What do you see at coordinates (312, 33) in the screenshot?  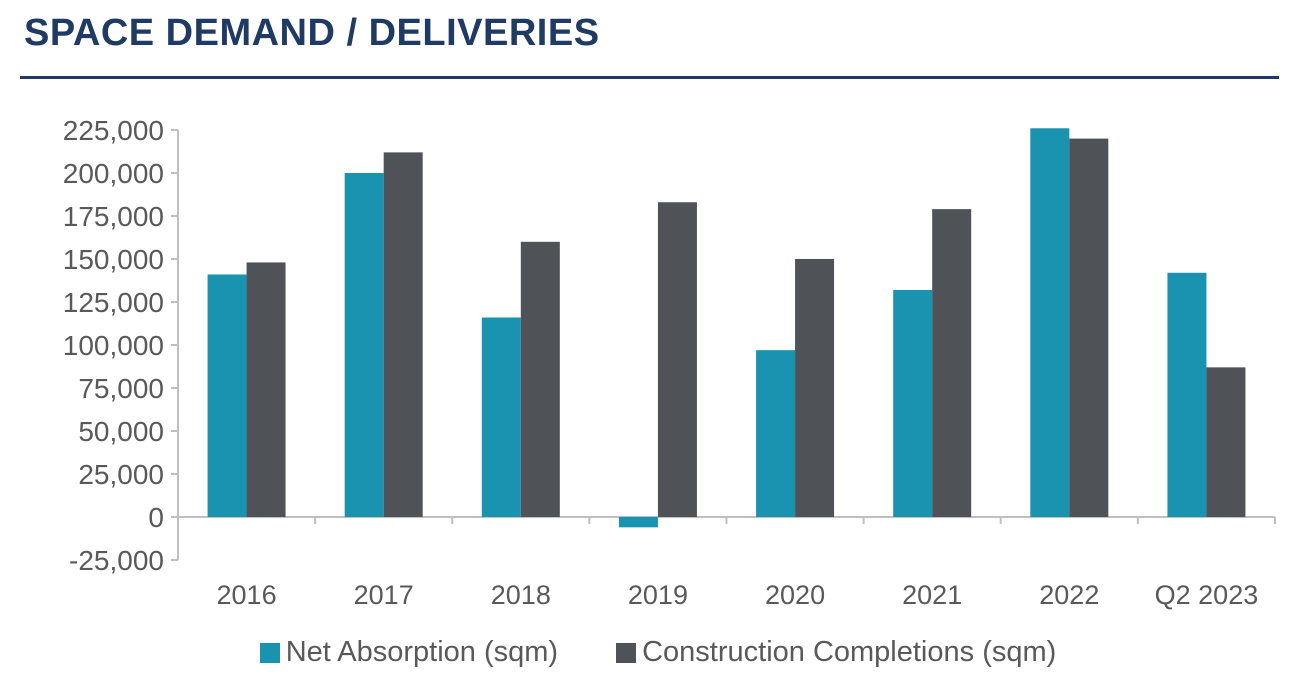 I see `chart-title: SPACE DEMAND / DELIVERIES` at bounding box center [312, 33].